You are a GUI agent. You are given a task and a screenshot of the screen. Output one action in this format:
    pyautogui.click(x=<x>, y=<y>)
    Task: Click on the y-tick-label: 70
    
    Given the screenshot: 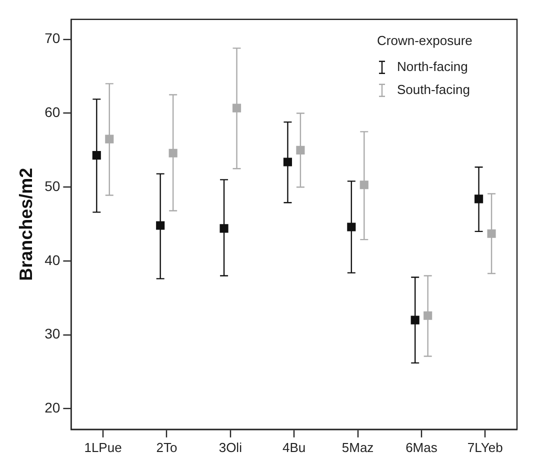 What is the action you would take?
    pyautogui.click(x=52, y=38)
    